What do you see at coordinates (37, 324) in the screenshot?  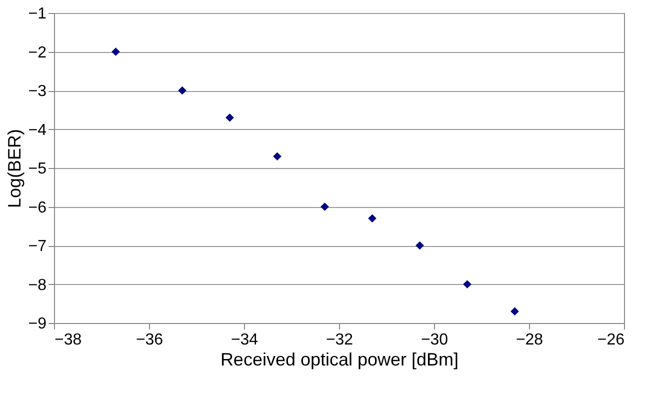 I see `y-tick-label: −9` at bounding box center [37, 324].